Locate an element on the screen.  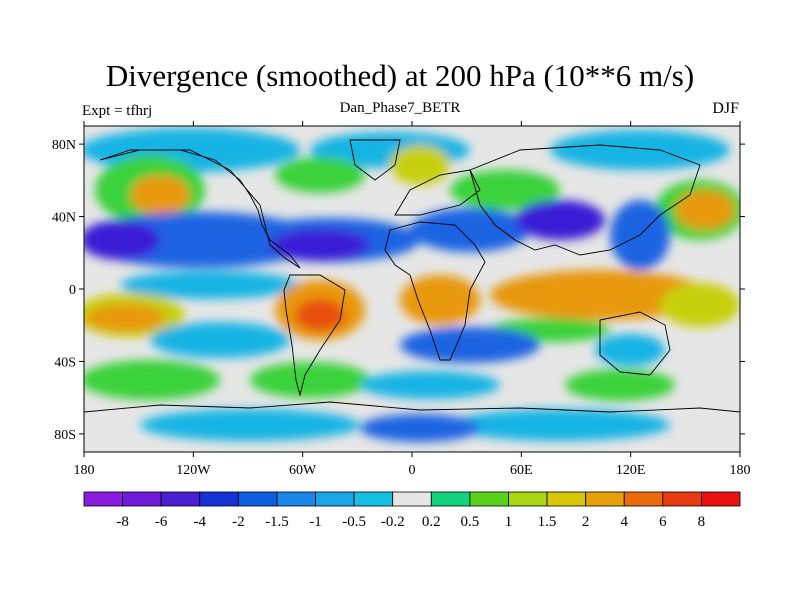
colorbar-label: -8 is located at coordinates (122, 522).